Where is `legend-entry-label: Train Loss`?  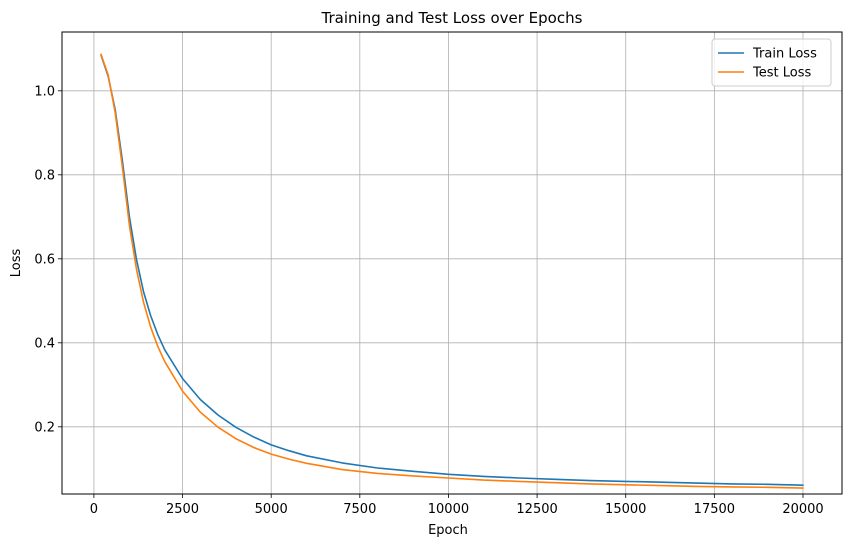 legend-entry-label: Train Loss is located at coordinates (784, 54).